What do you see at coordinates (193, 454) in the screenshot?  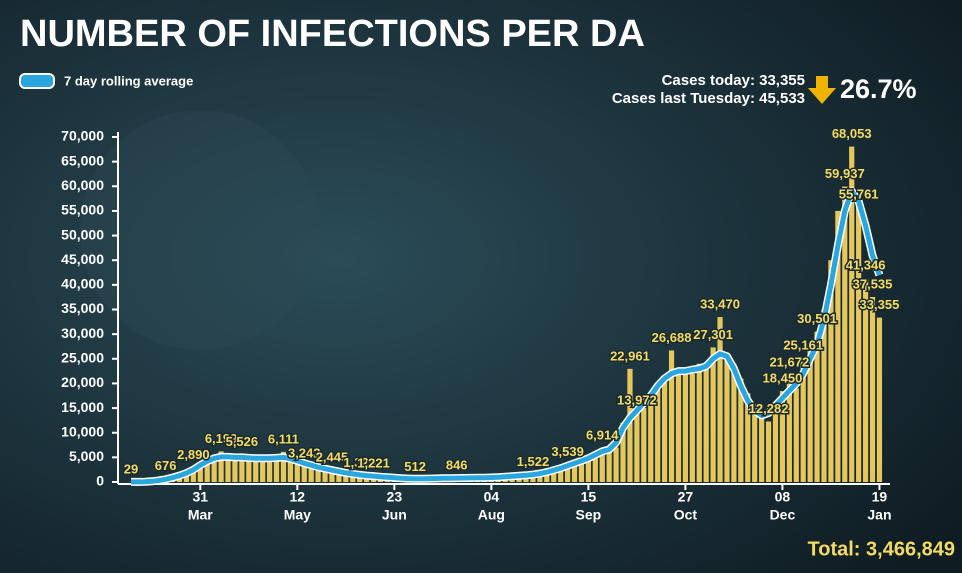 I see `data-label: 2,890` at bounding box center [193, 454].